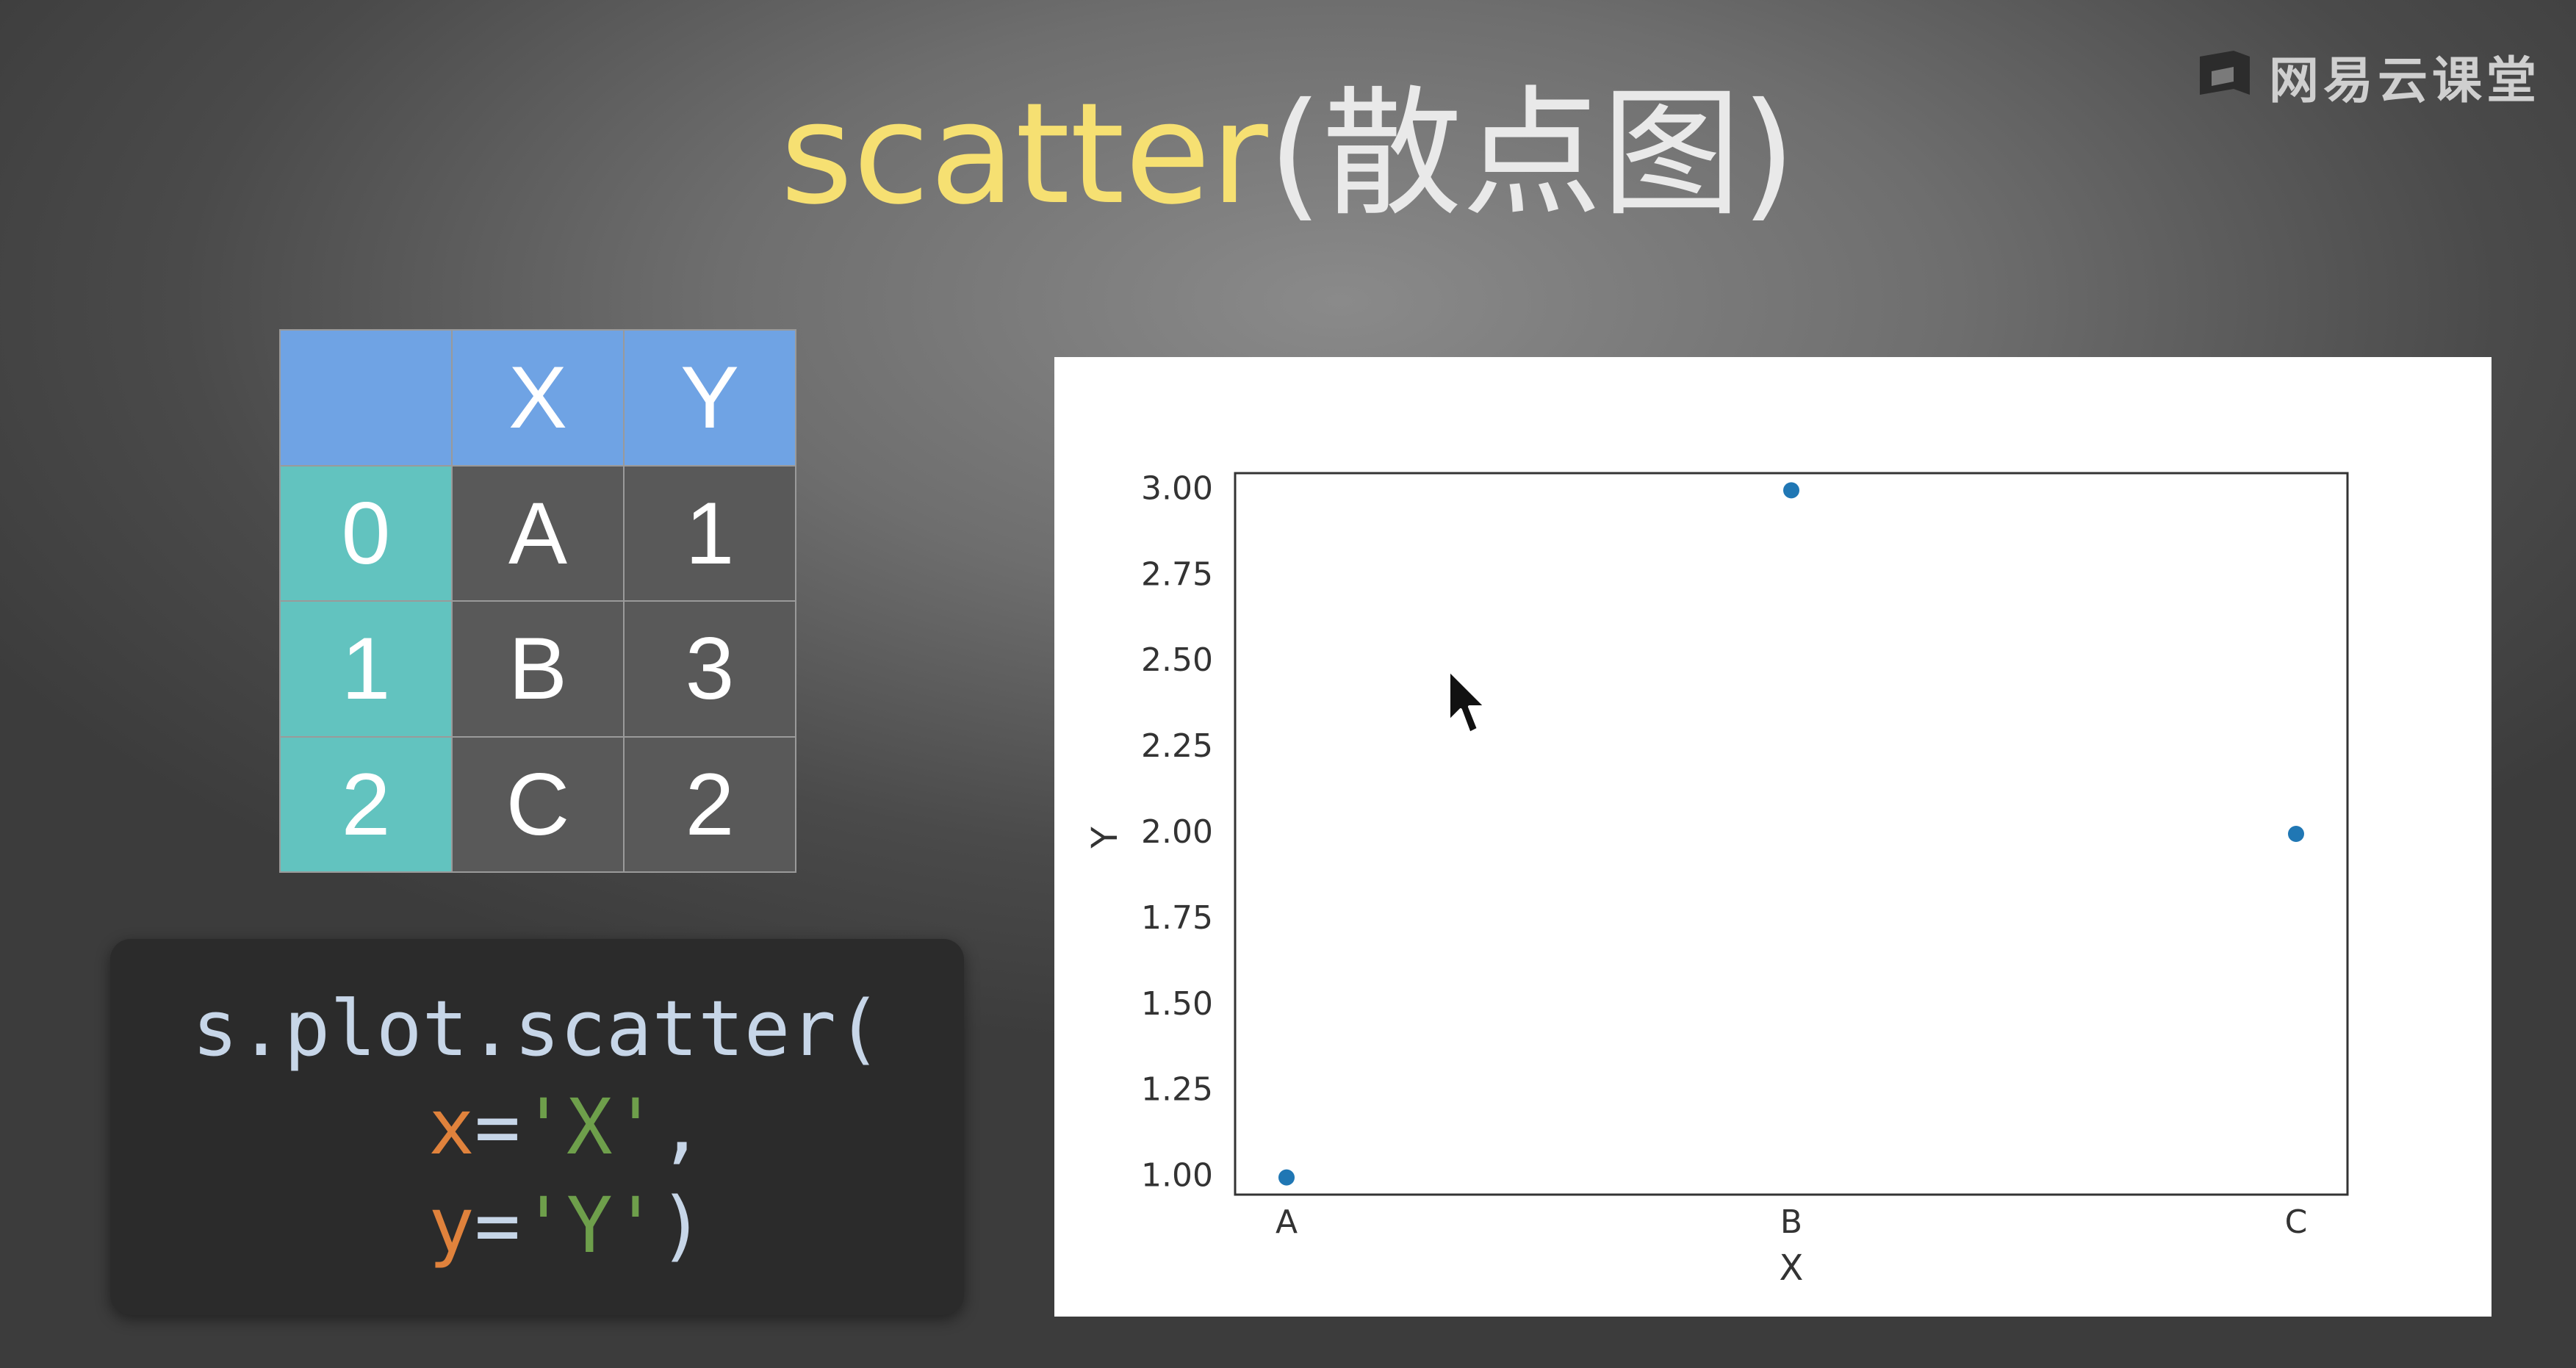 Image resolution: width=2576 pixels, height=1368 pixels. I want to click on code-string: 'X', so click(589, 1127).